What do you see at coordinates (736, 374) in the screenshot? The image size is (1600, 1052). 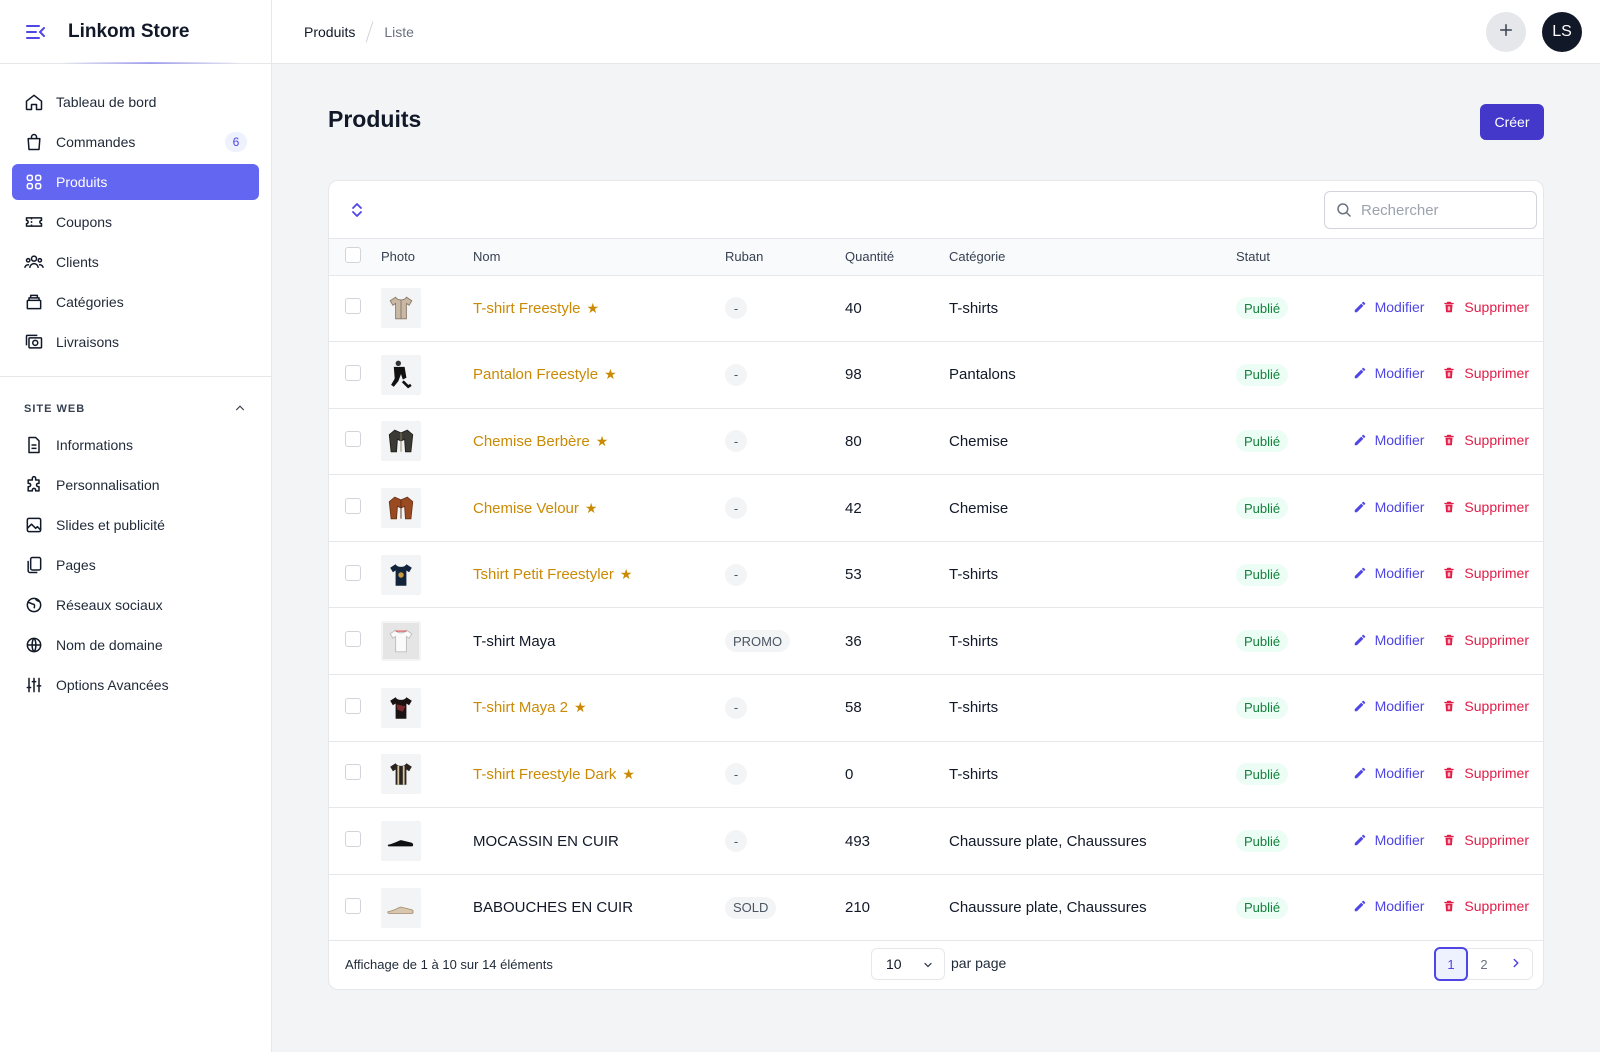 I see `ribbon-badge: -` at bounding box center [736, 374].